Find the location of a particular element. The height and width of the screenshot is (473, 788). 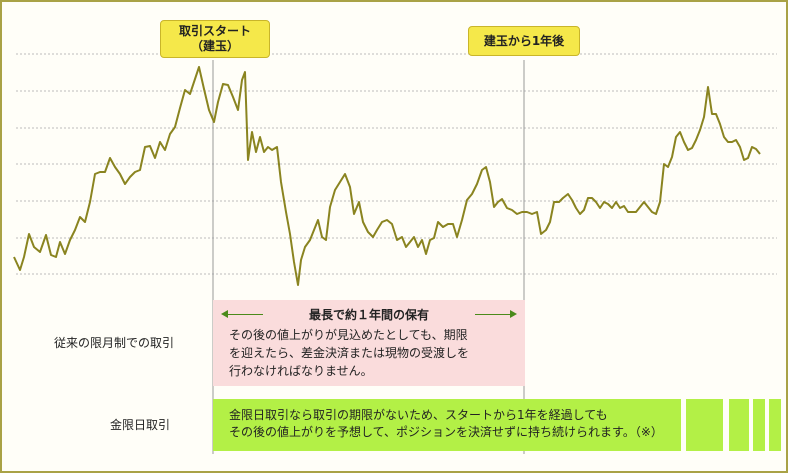

trade-start-sublabel: （建玉） is located at coordinates (214, 46).